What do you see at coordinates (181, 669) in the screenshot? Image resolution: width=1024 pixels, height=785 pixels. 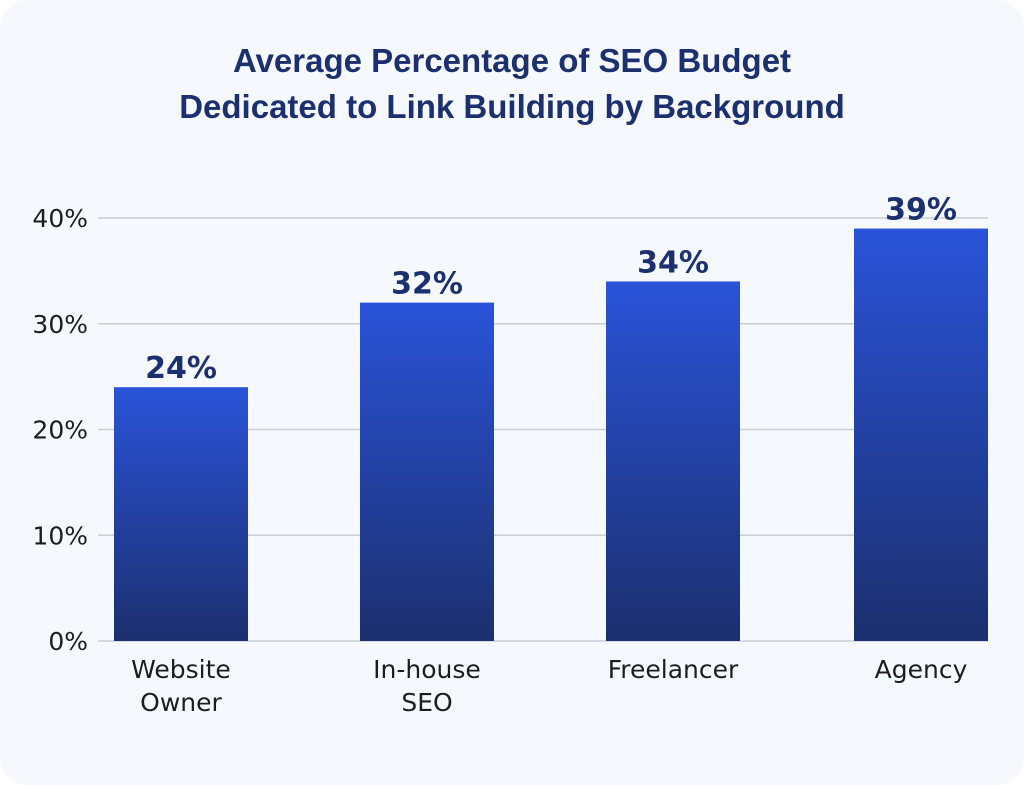 I see `category-label: Website` at bounding box center [181, 669].